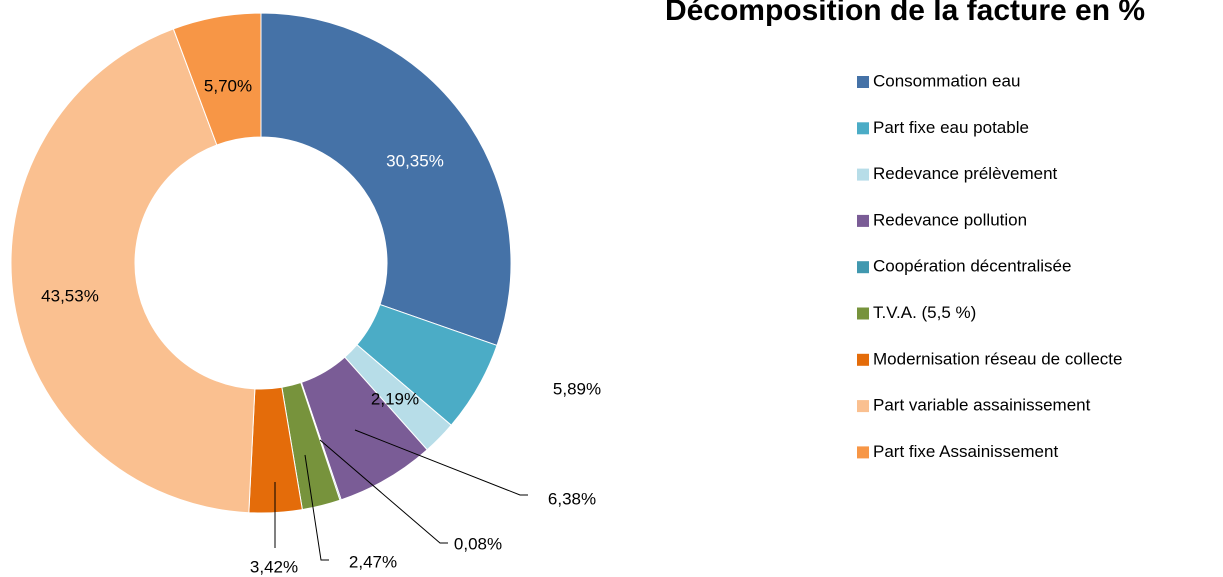 Image resolution: width=1223 pixels, height=577 pixels. Describe the element at coordinates (478, 543) in the screenshot. I see `data-label: 0,08%` at that location.